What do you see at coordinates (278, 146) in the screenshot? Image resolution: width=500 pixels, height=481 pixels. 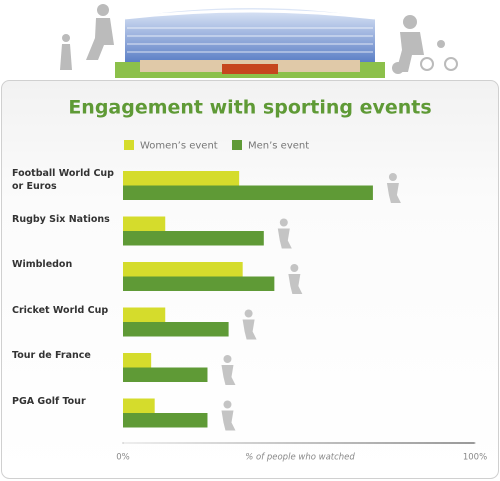 I see `legend-label: Men’s event` at bounding box center [278, 146].